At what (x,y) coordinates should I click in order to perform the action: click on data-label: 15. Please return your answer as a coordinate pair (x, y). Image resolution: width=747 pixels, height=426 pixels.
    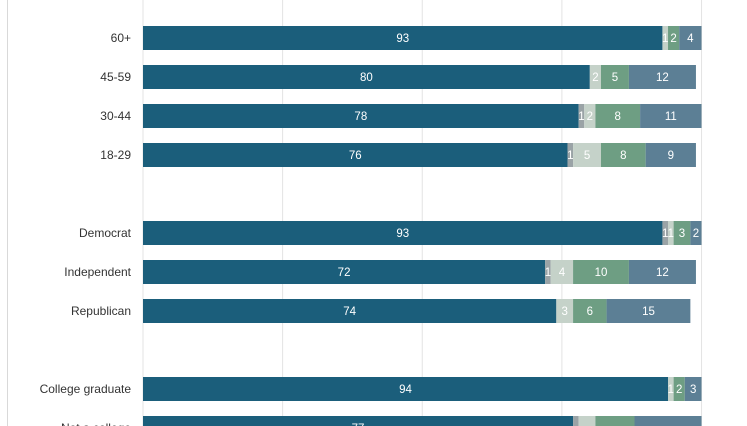
    Looking at the image, I should click on (648, 312).